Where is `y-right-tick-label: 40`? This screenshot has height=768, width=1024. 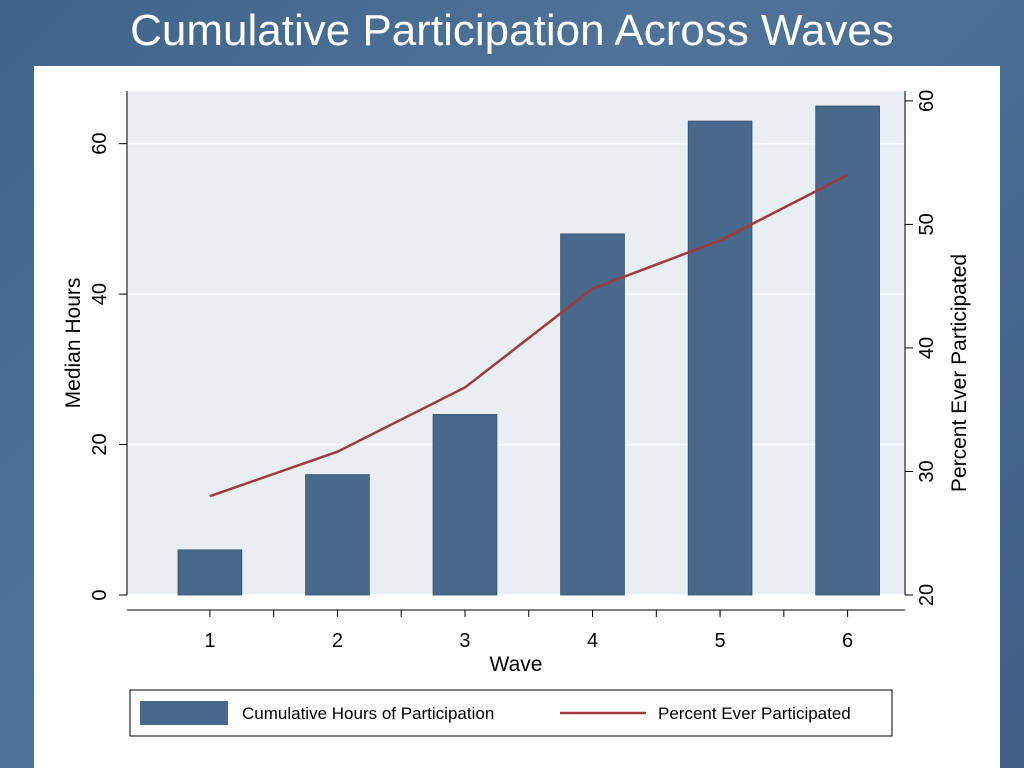
y-right-tick-label: 40 is located at coordinates (927, 348).